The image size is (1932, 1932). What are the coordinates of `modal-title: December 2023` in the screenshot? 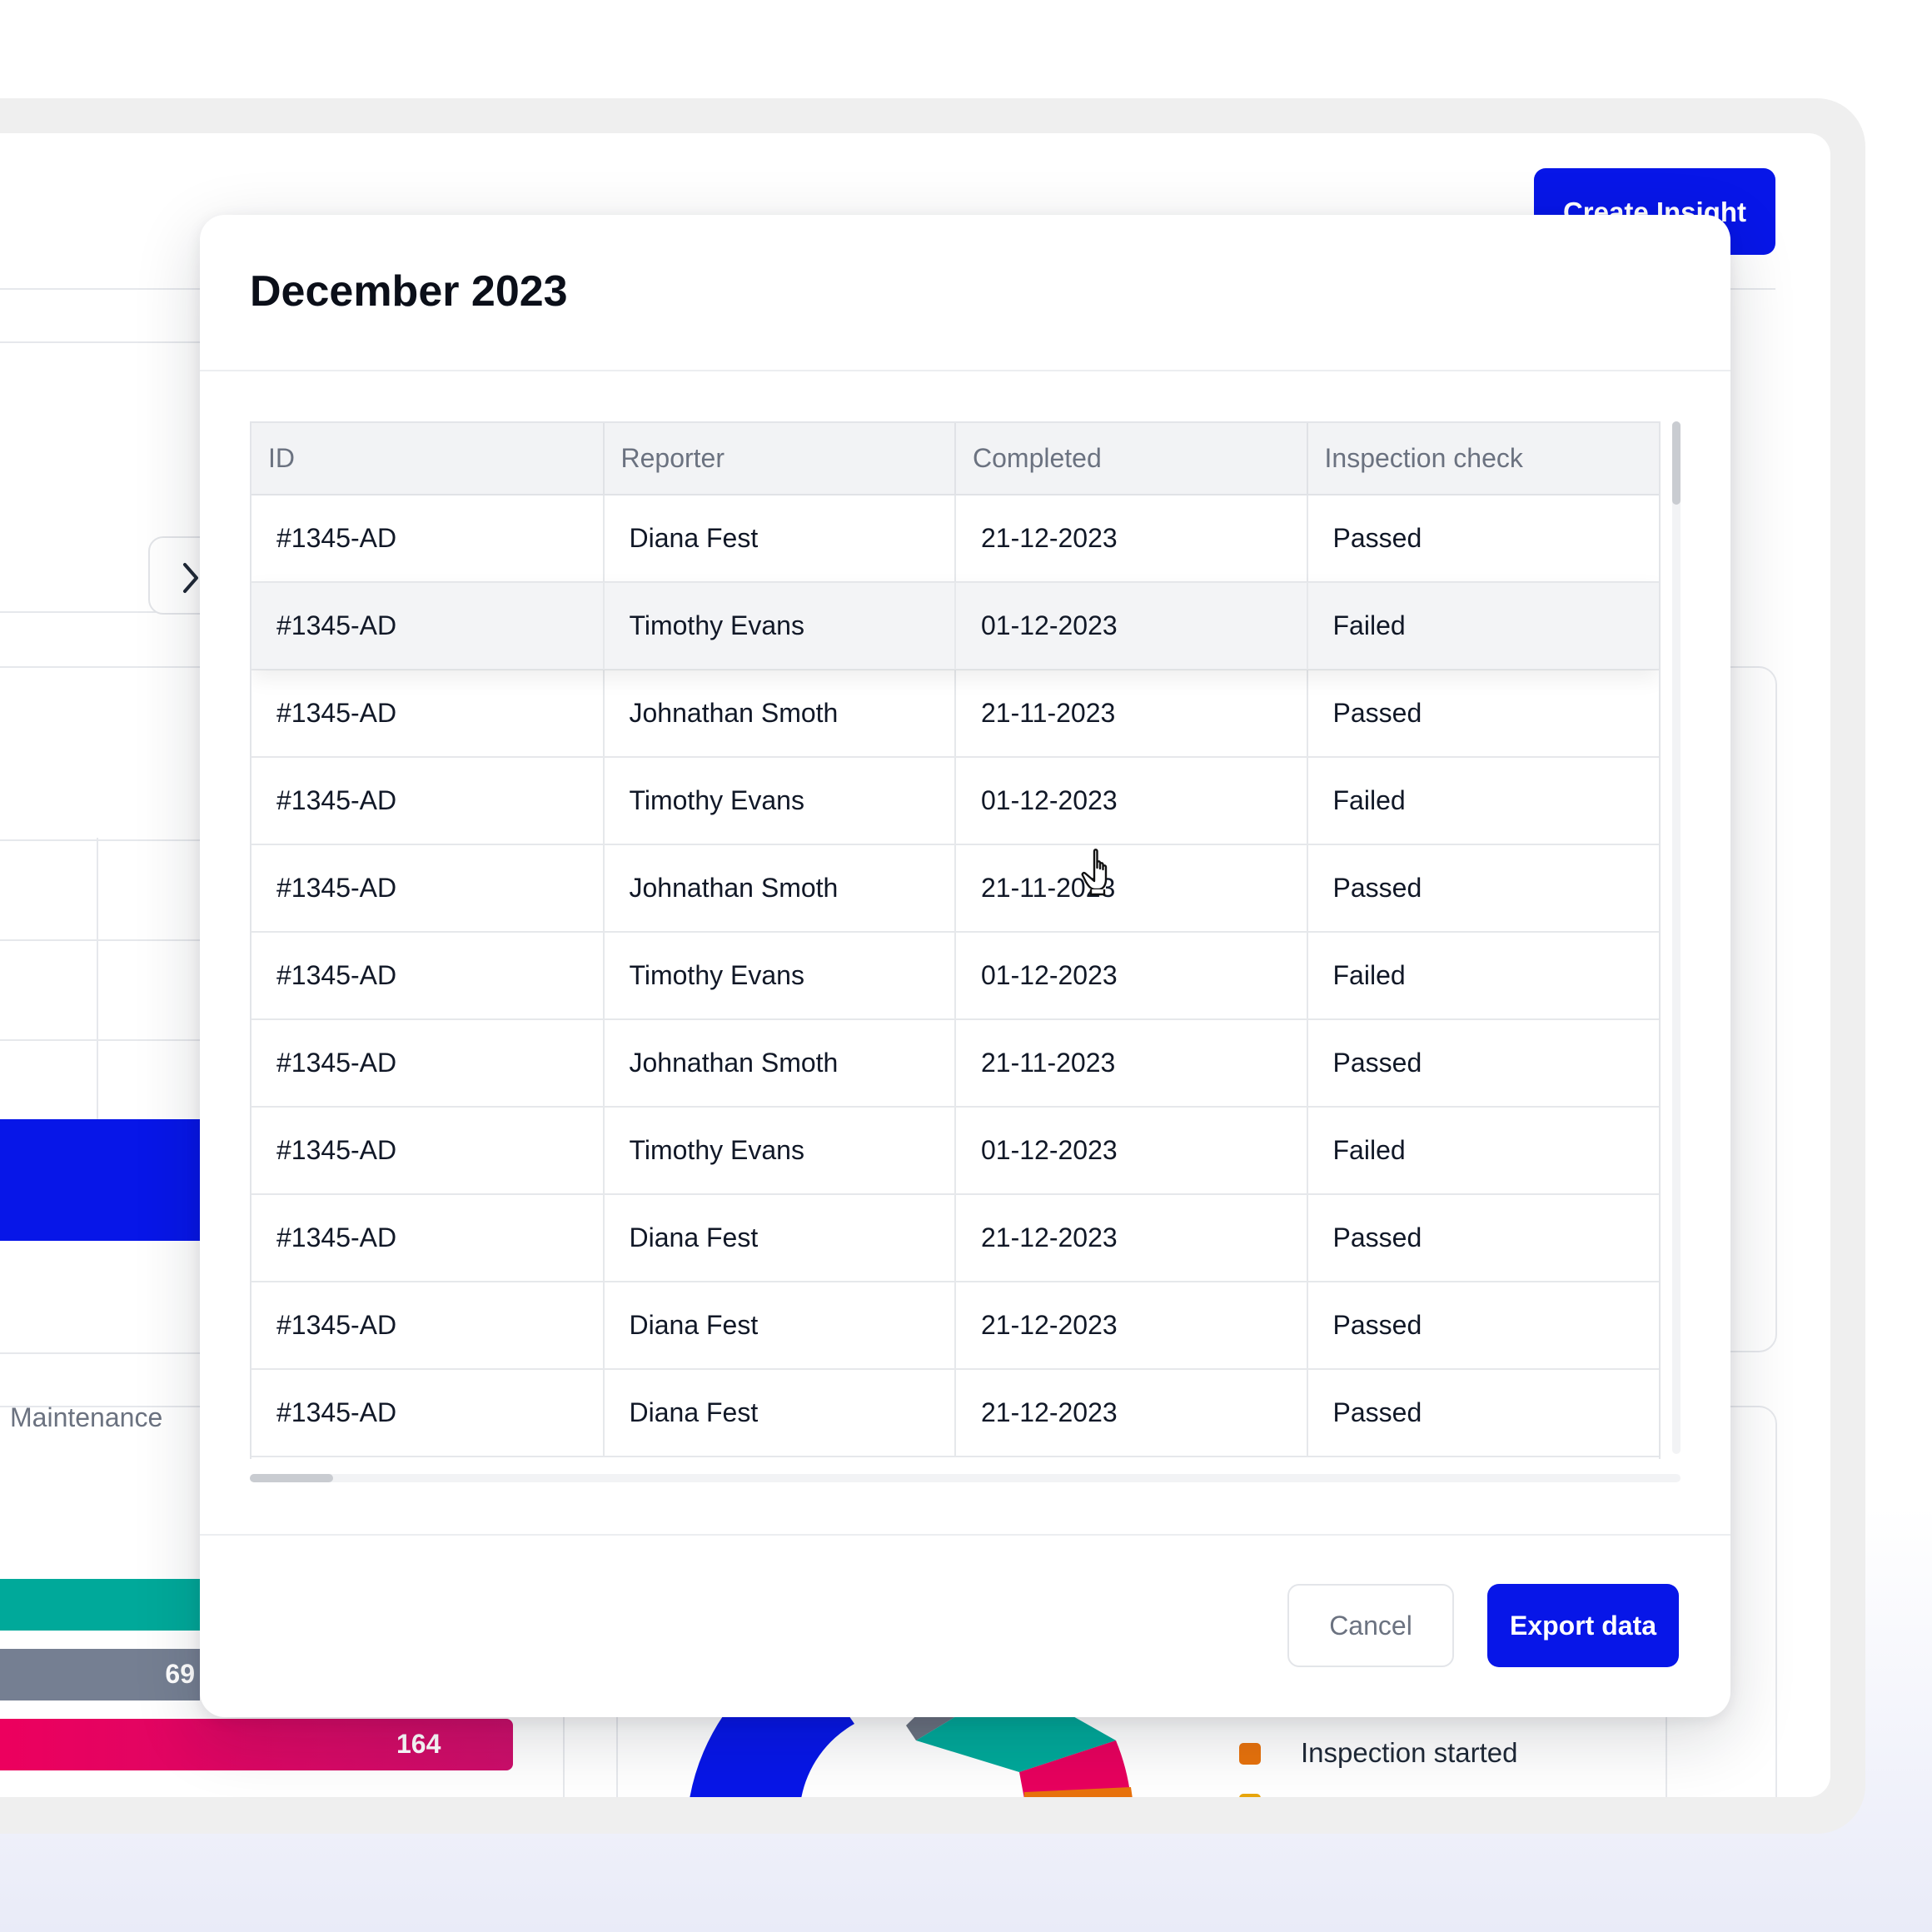 It's located at (409, 291).